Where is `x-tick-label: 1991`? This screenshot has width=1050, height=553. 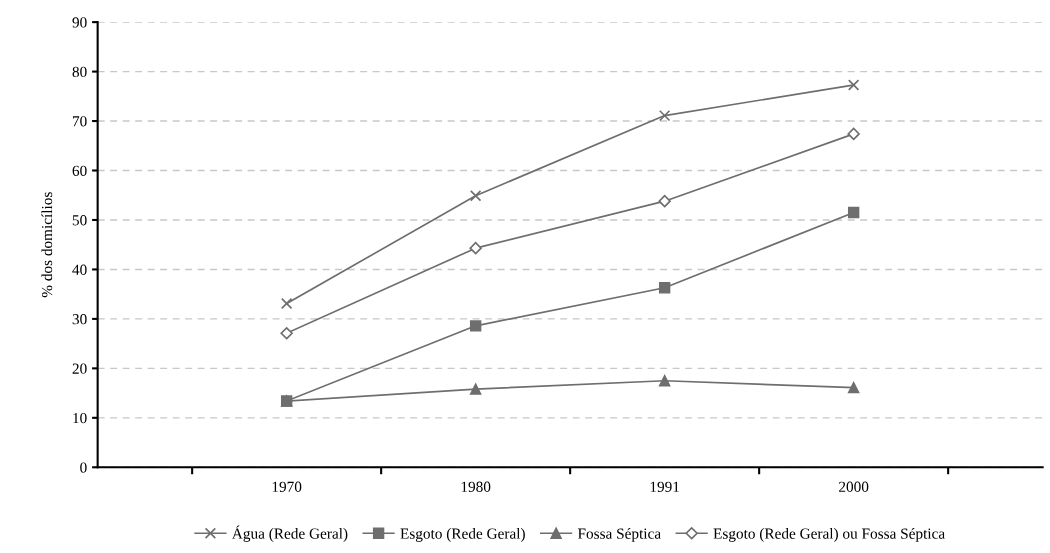
x-tick-label: 1991 is located at coordinates (665, 486).